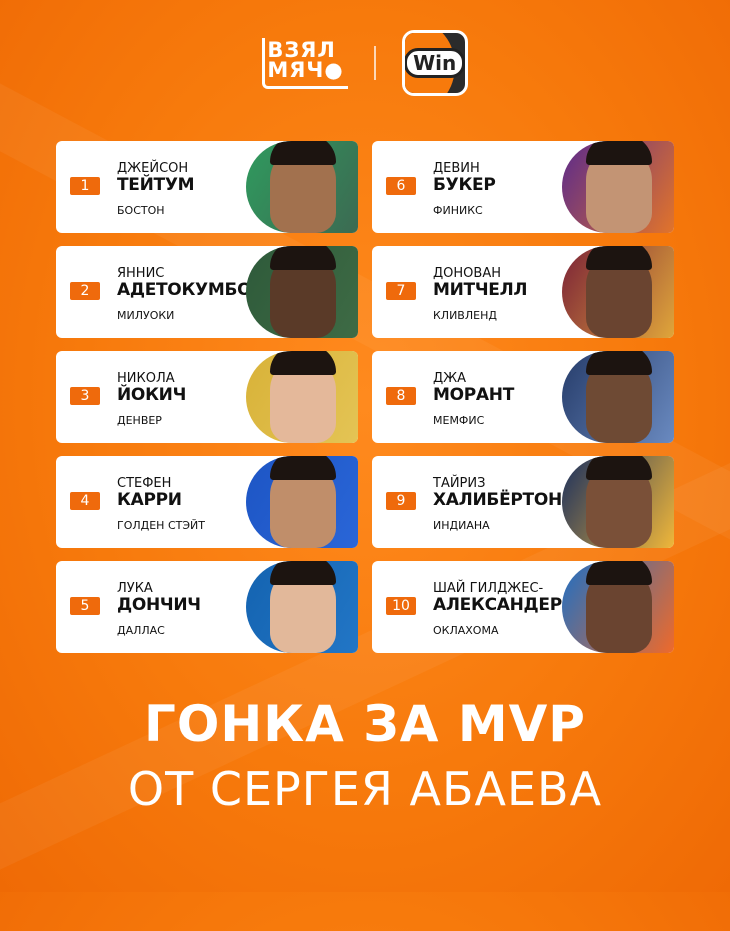 Image resolution: width=730 pixels, height=931 pixels. Describe the element at coordinates (365, 63) in the screenshot. I see `header-logos: ВЗЯЛ МЯЧ● Win` at that location.